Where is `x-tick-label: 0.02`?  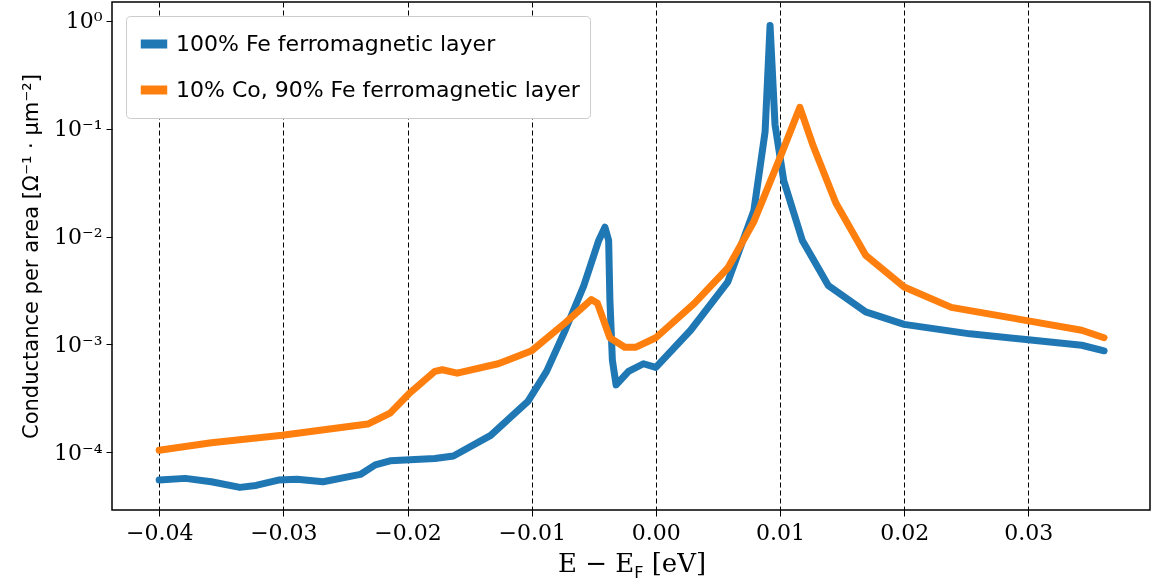
x-tick-label: 0.02 is located at coordinates (905, 532).